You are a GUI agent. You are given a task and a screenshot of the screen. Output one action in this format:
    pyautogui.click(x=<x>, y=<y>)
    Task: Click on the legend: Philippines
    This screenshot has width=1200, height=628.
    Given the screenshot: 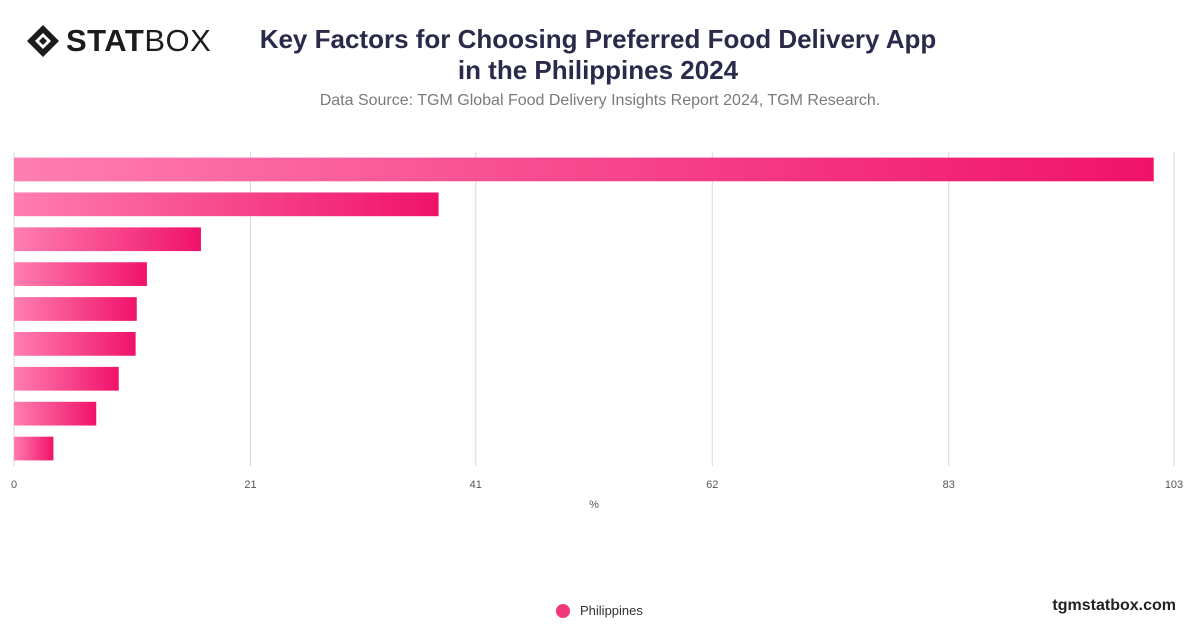 What is the action you would take?
    pyautogui.click(x=599, y=610)
    